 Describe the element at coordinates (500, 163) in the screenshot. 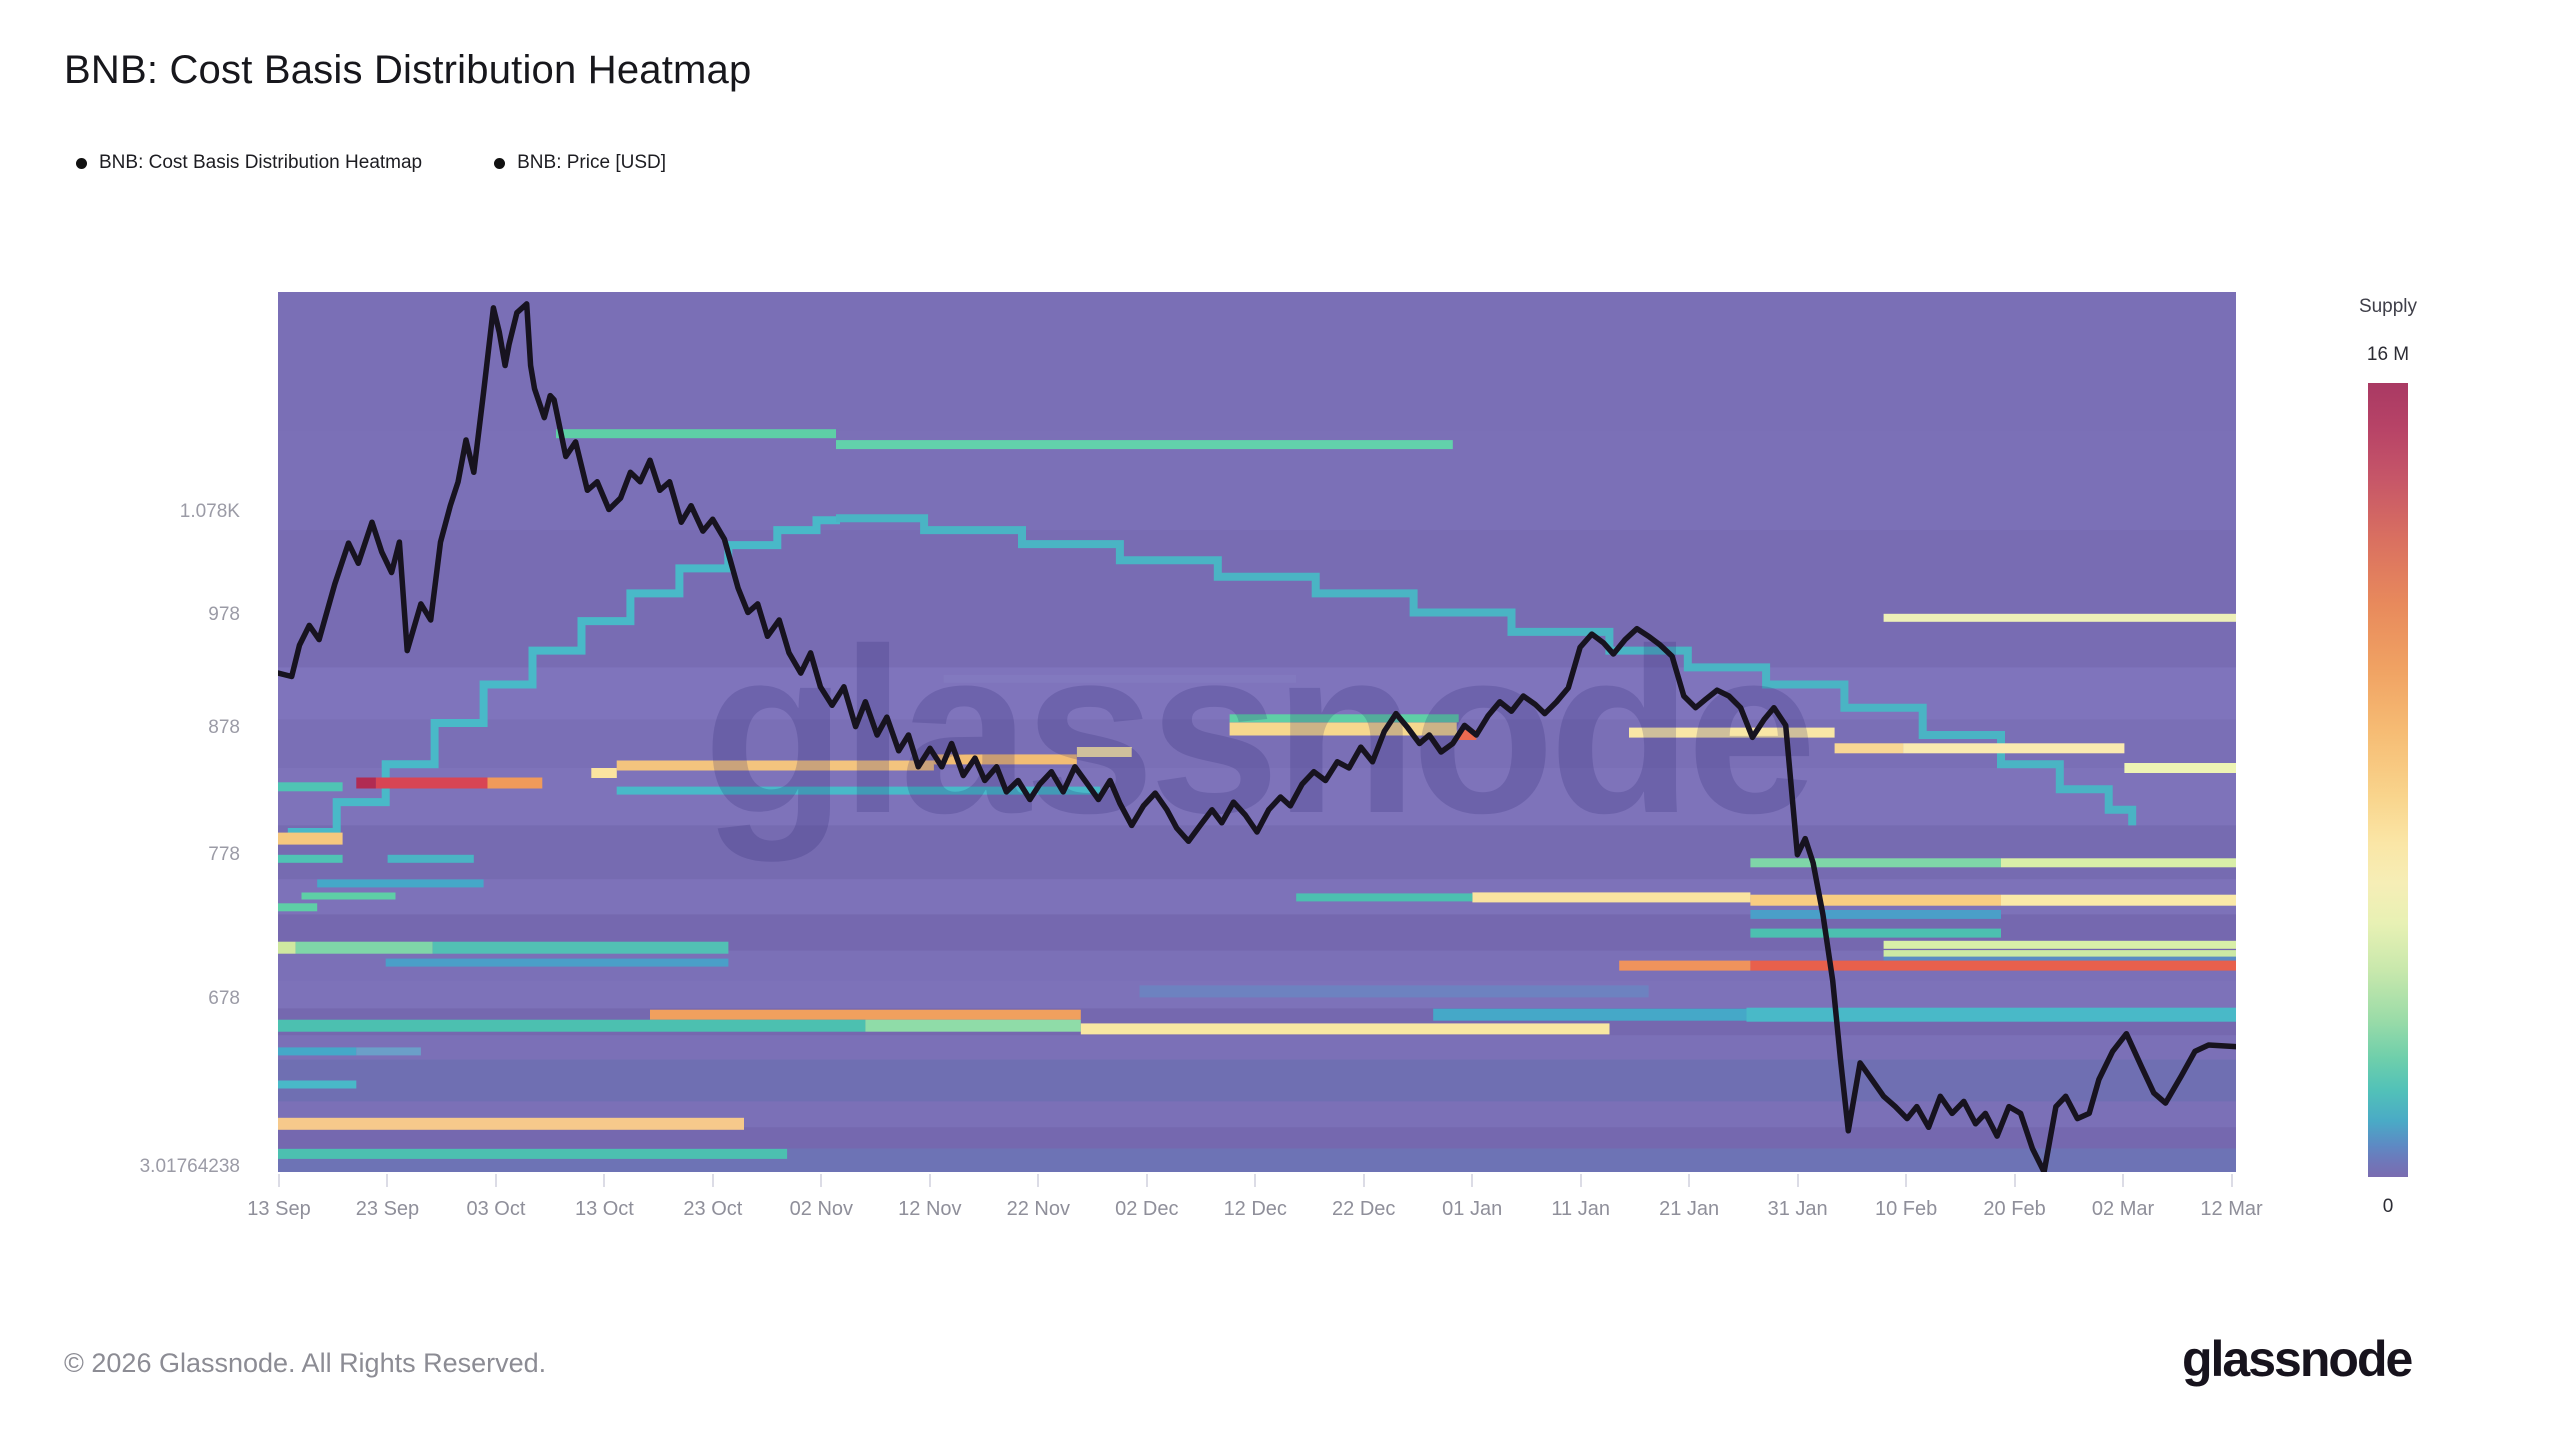

I see `legend-dot-icon` at that location.